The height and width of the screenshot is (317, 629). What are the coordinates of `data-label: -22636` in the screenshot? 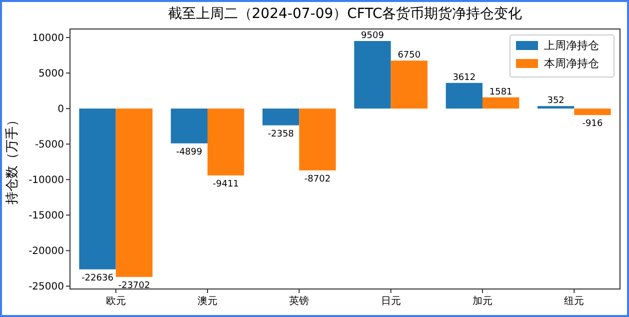 It's located at (98, 278).